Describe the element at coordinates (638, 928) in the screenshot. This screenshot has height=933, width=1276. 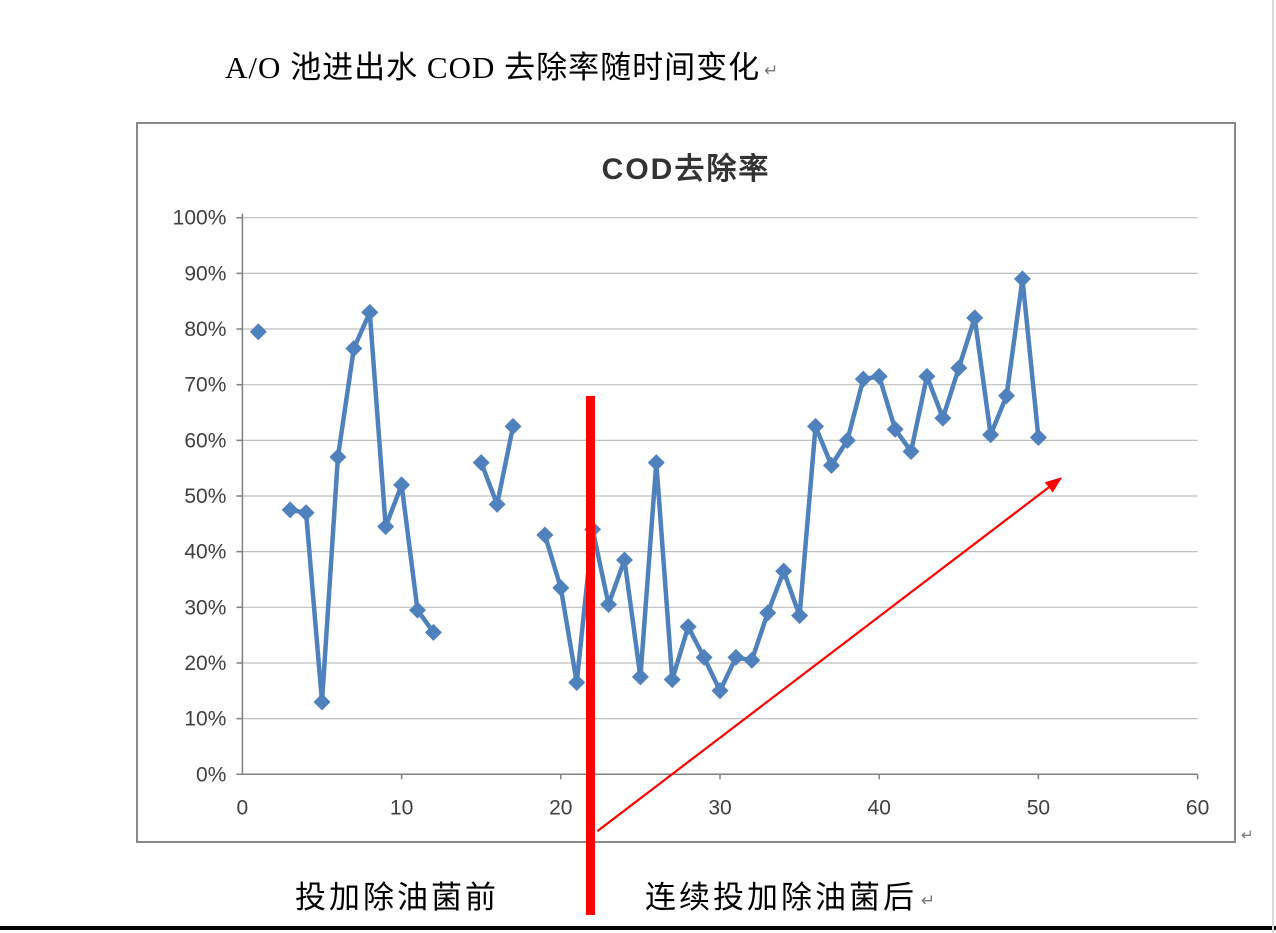
I see `page-bottom-border` at that location.